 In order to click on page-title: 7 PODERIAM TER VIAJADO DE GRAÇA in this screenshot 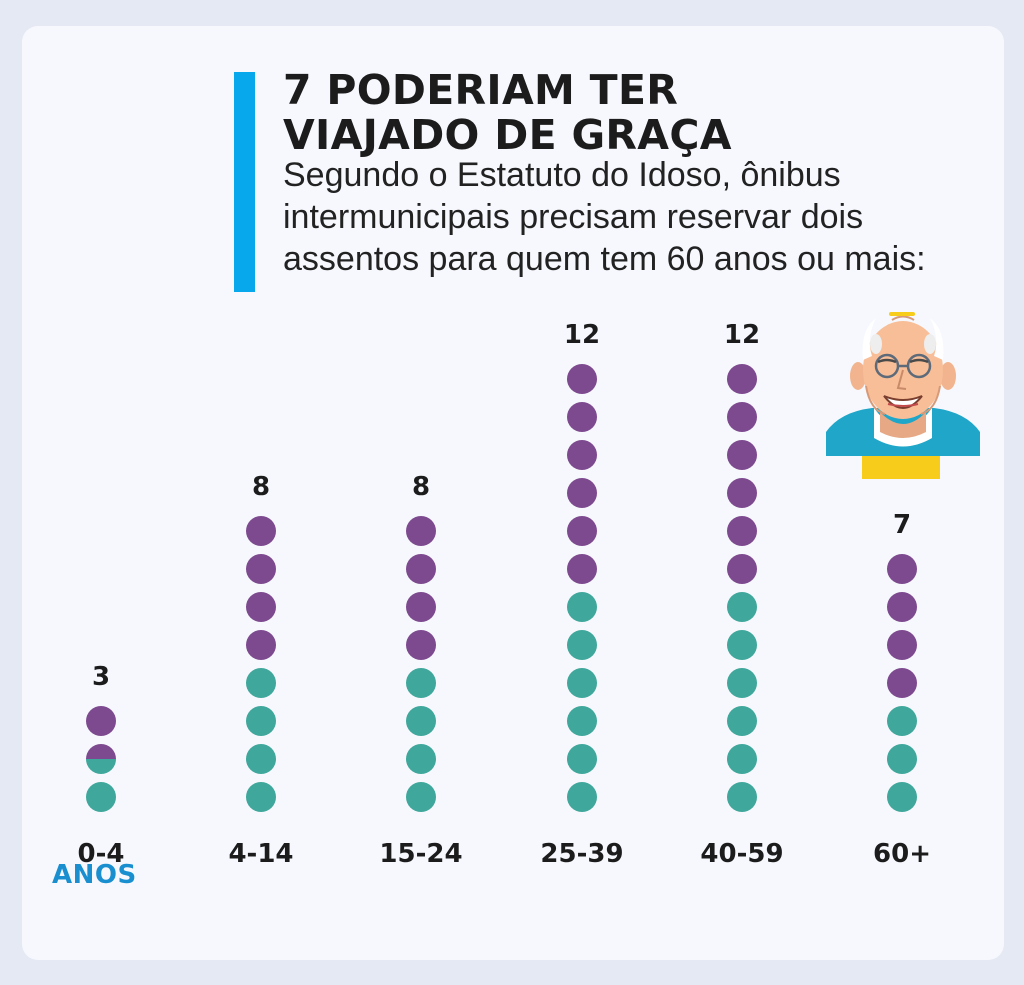, I will do `click(507, 113)`.